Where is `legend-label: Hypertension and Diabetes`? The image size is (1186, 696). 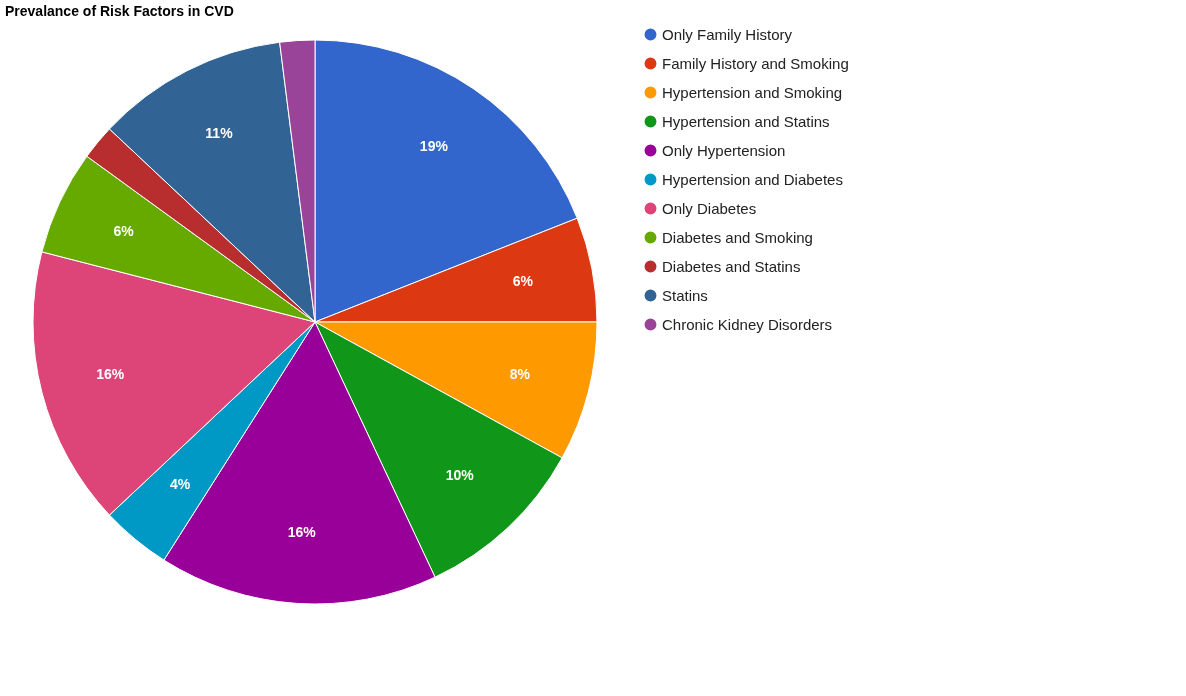
legend-label: Hypertension and Diabetes is located at coordinates (752, 179).